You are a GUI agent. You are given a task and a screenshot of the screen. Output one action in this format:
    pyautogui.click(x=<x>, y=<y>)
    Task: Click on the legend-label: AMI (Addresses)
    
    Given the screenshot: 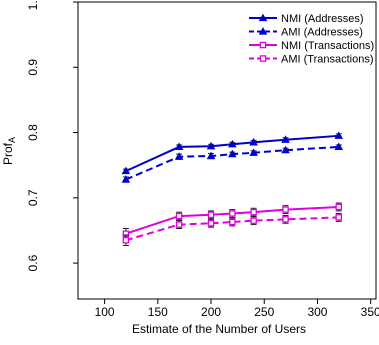 What is the action you would take?
    pyautogui.click(x=322, y=33)
    